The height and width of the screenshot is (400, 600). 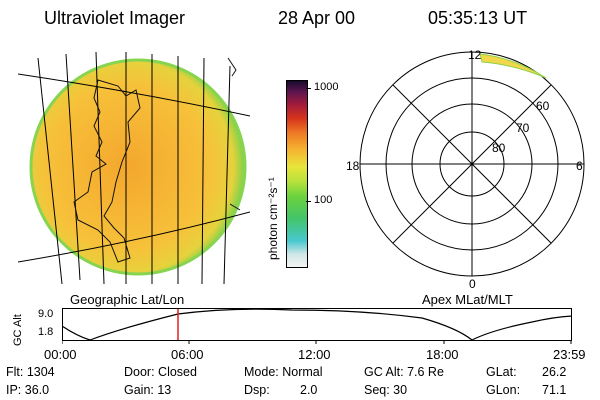 I want to click on polar-auroral-arc, so click(x=513, y=66).